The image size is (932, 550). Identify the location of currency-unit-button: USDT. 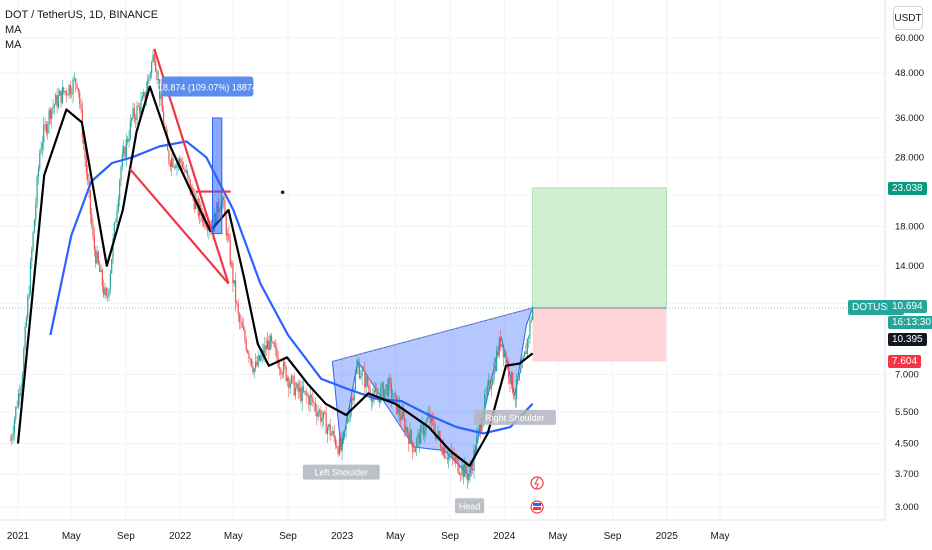
(908, 18).